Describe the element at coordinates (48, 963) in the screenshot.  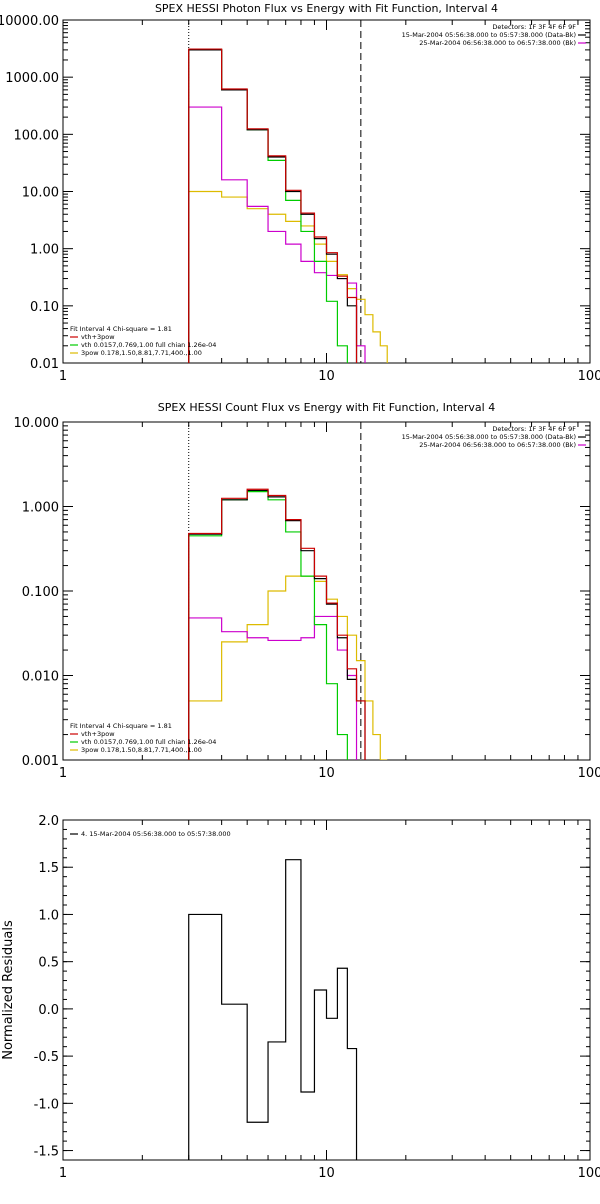
I see `y-tick-label: 0.5` at that location.